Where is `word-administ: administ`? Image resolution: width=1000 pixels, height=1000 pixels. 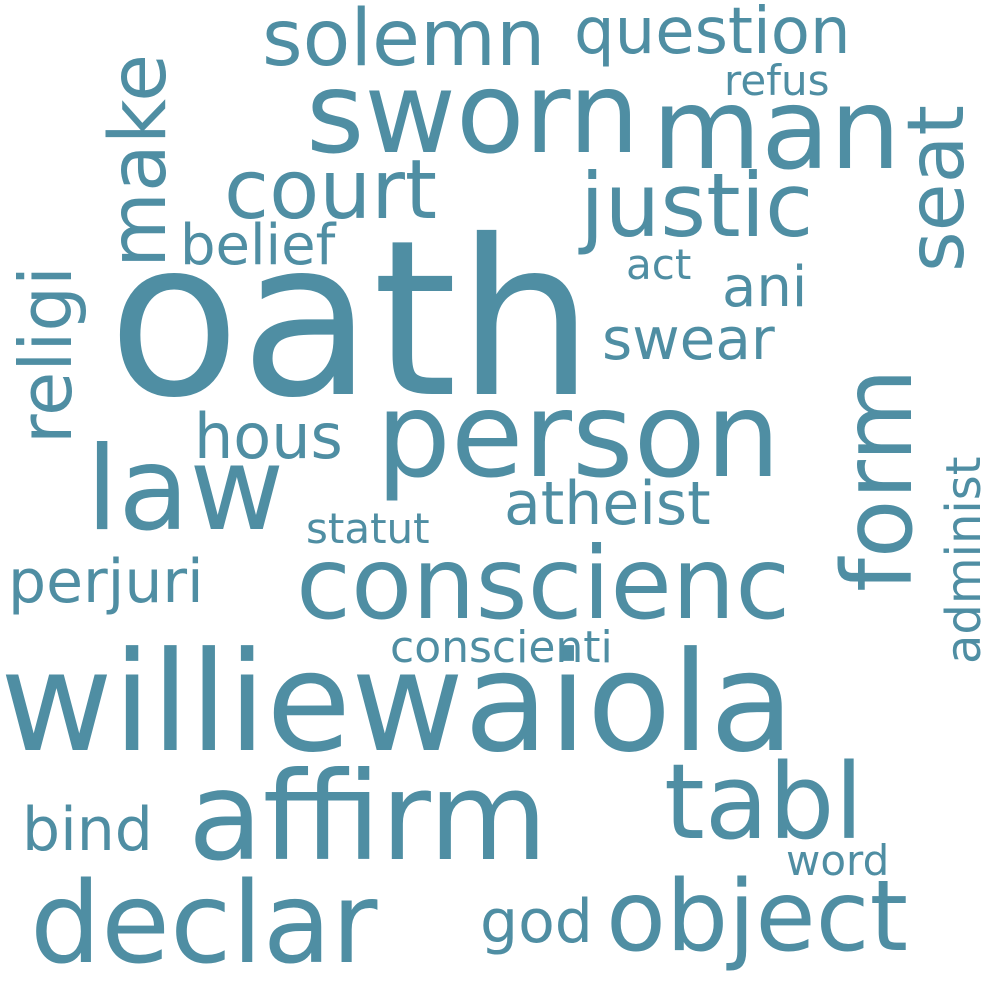
word-administ: administ is located at coordinates (964, 560).